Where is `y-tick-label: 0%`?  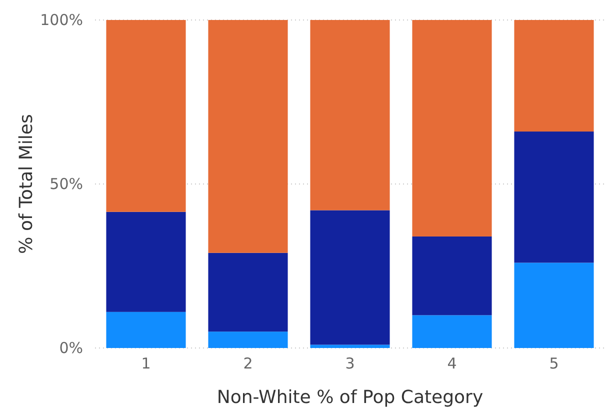 y-tick-label: 0% is located at coordinates (71, 347).